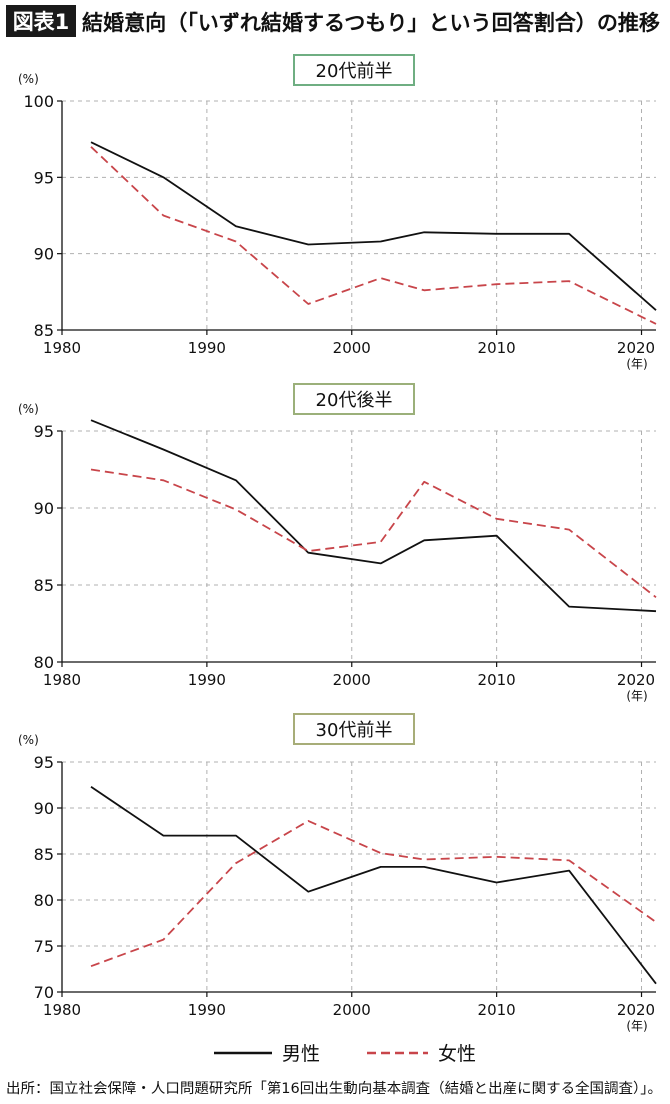 This screenshot has height=1104, width=670. I want to click on figure-label-box, so click(41, 21).